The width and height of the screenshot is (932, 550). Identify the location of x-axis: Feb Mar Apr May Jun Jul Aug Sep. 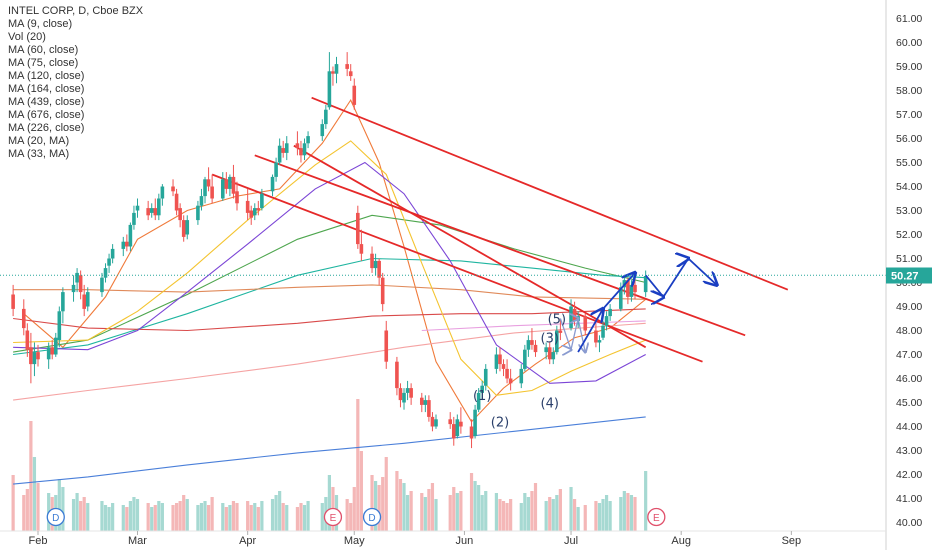
(415, 539).